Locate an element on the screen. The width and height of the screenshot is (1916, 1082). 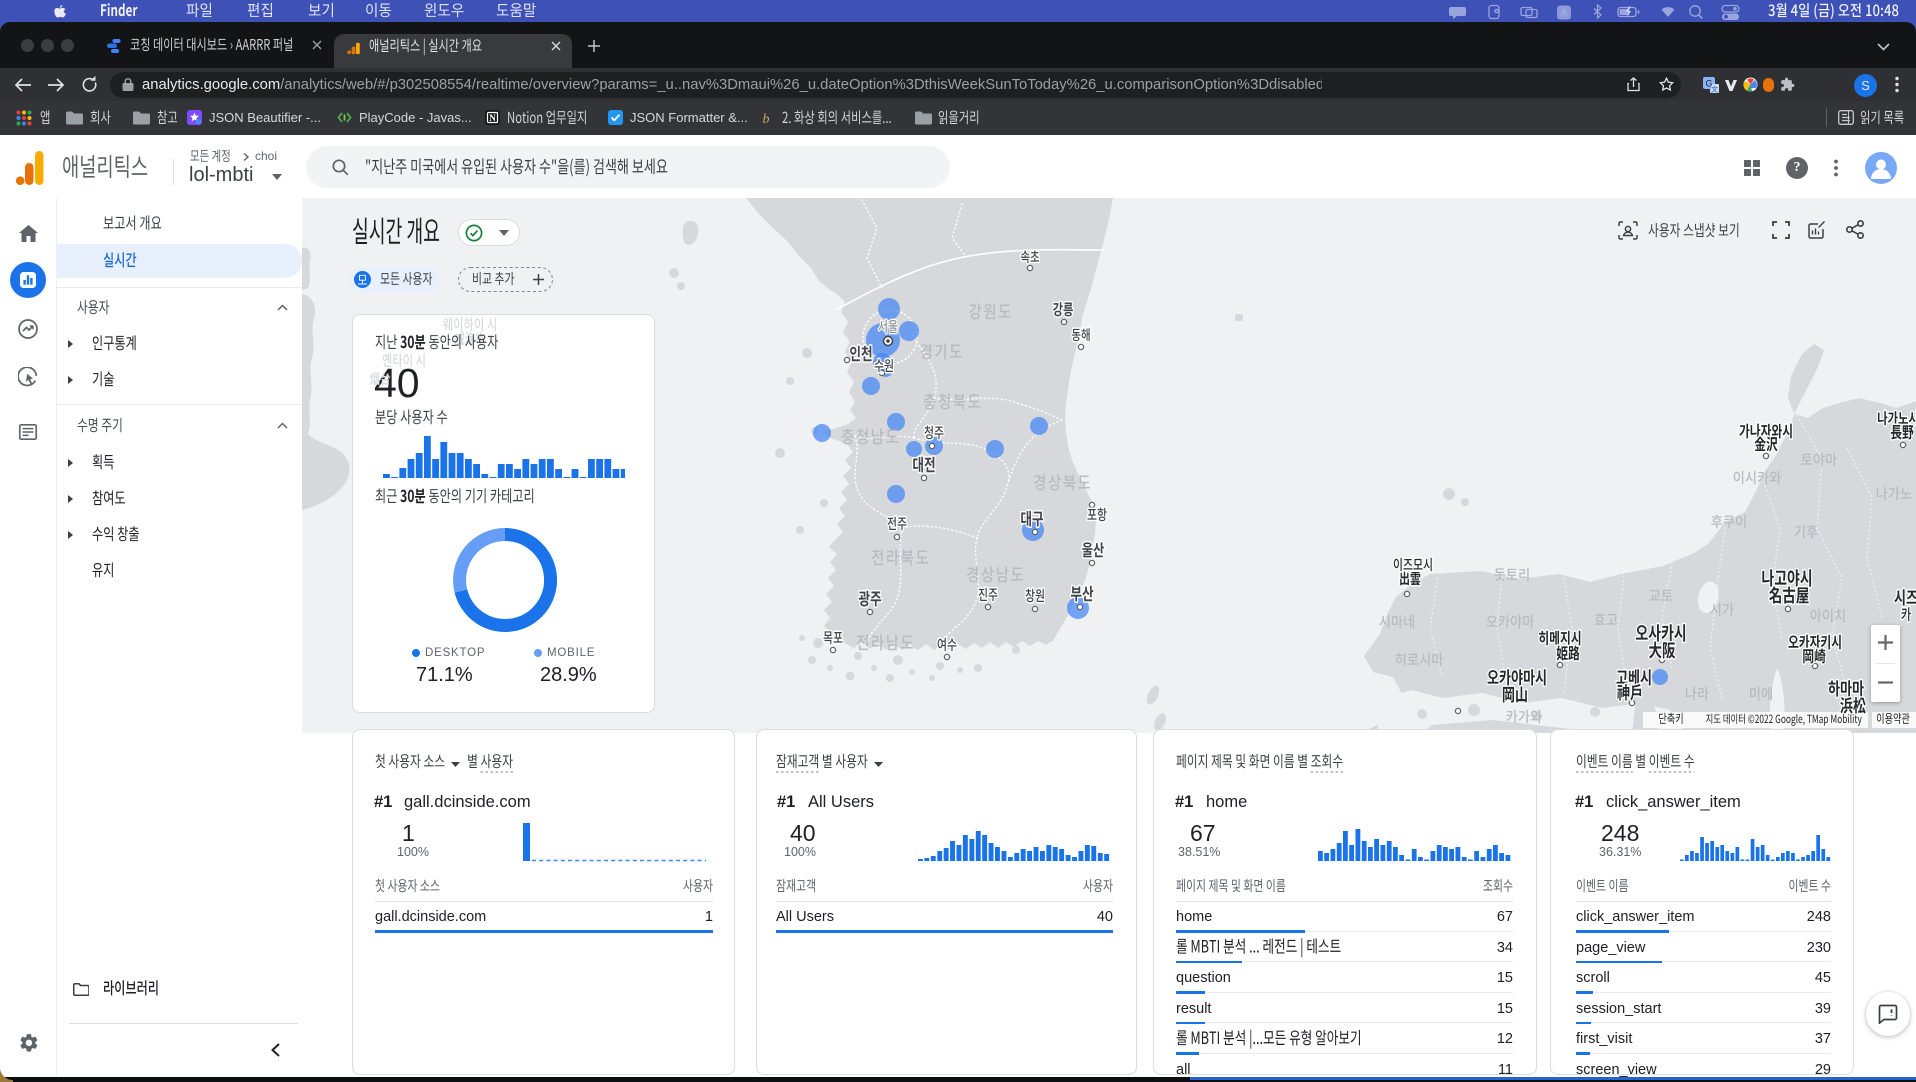
svg-text: G is located at coordinates (1708, 84).